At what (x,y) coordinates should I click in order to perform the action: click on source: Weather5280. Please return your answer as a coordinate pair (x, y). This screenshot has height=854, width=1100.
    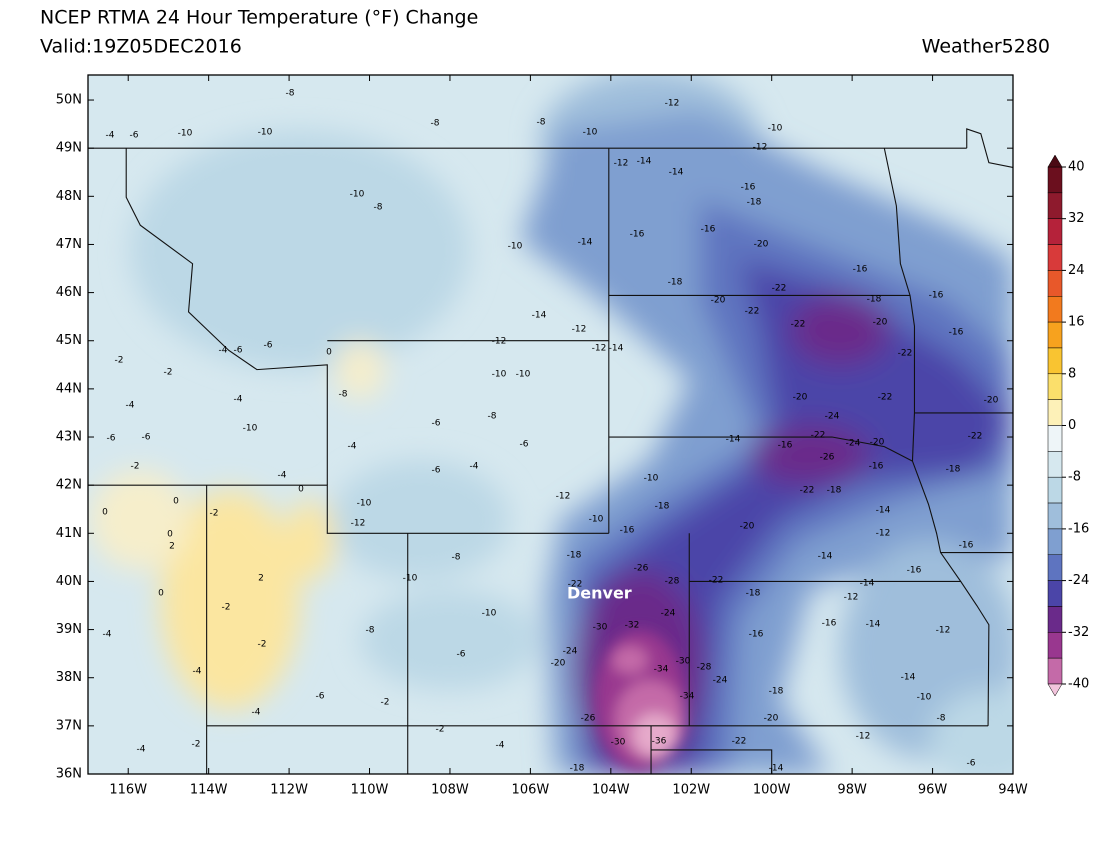
    Looking at the image, I should click on (986, 47).